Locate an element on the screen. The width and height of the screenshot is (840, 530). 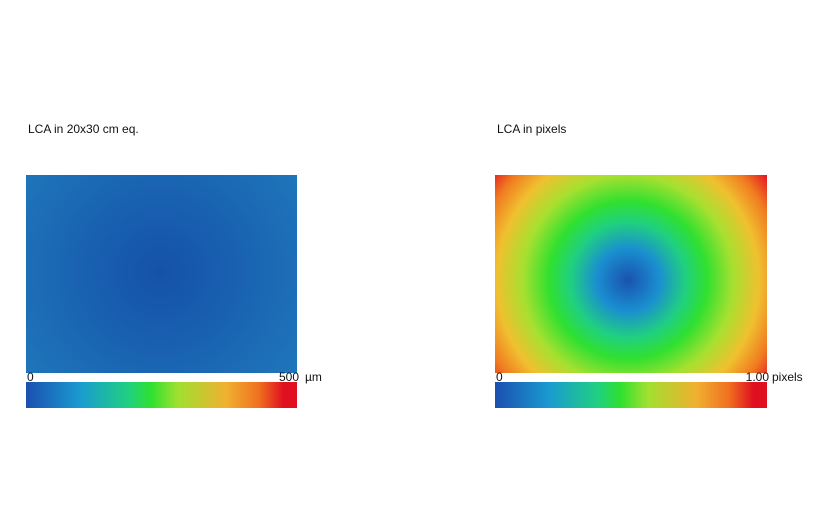
unit-label: pixels is located at coordinates (787, 377).